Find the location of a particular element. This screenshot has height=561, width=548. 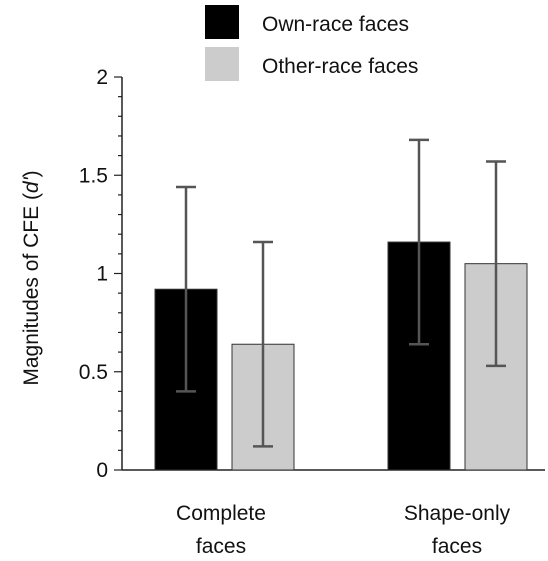

x-category-label: Complete is located at coordinates (221, 513).